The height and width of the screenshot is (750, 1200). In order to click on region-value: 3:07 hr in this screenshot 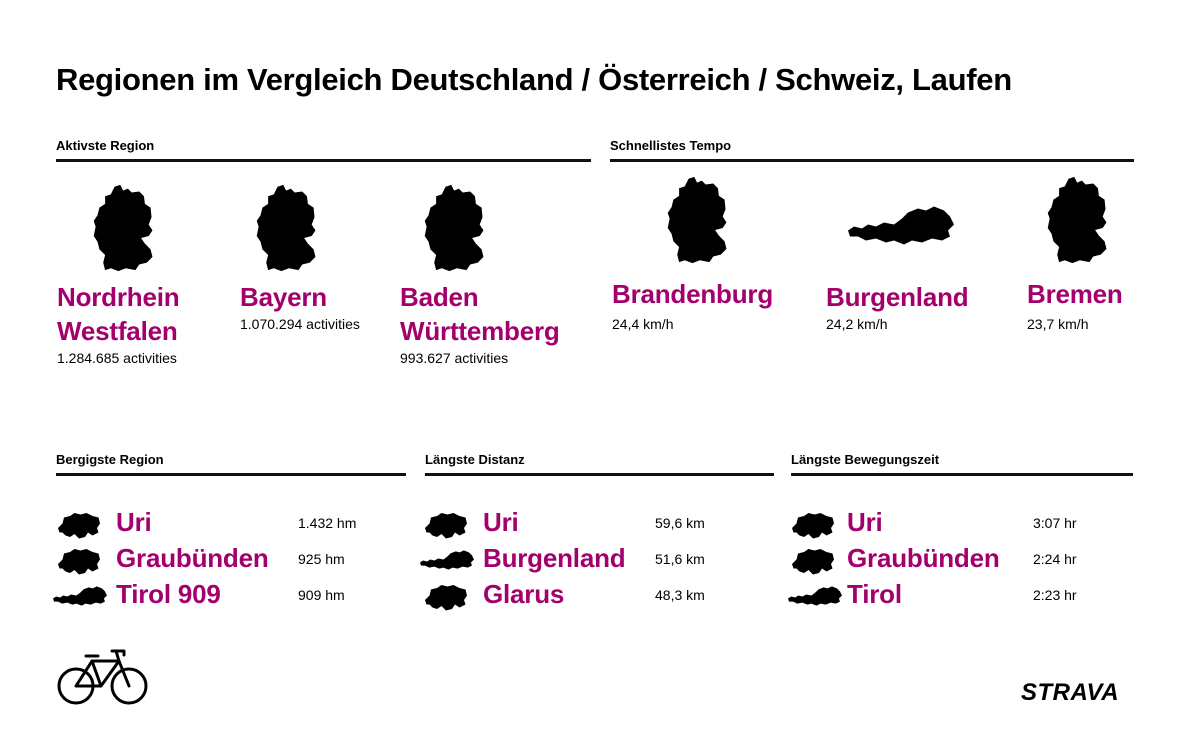, I will do `click(1055, 523)`.